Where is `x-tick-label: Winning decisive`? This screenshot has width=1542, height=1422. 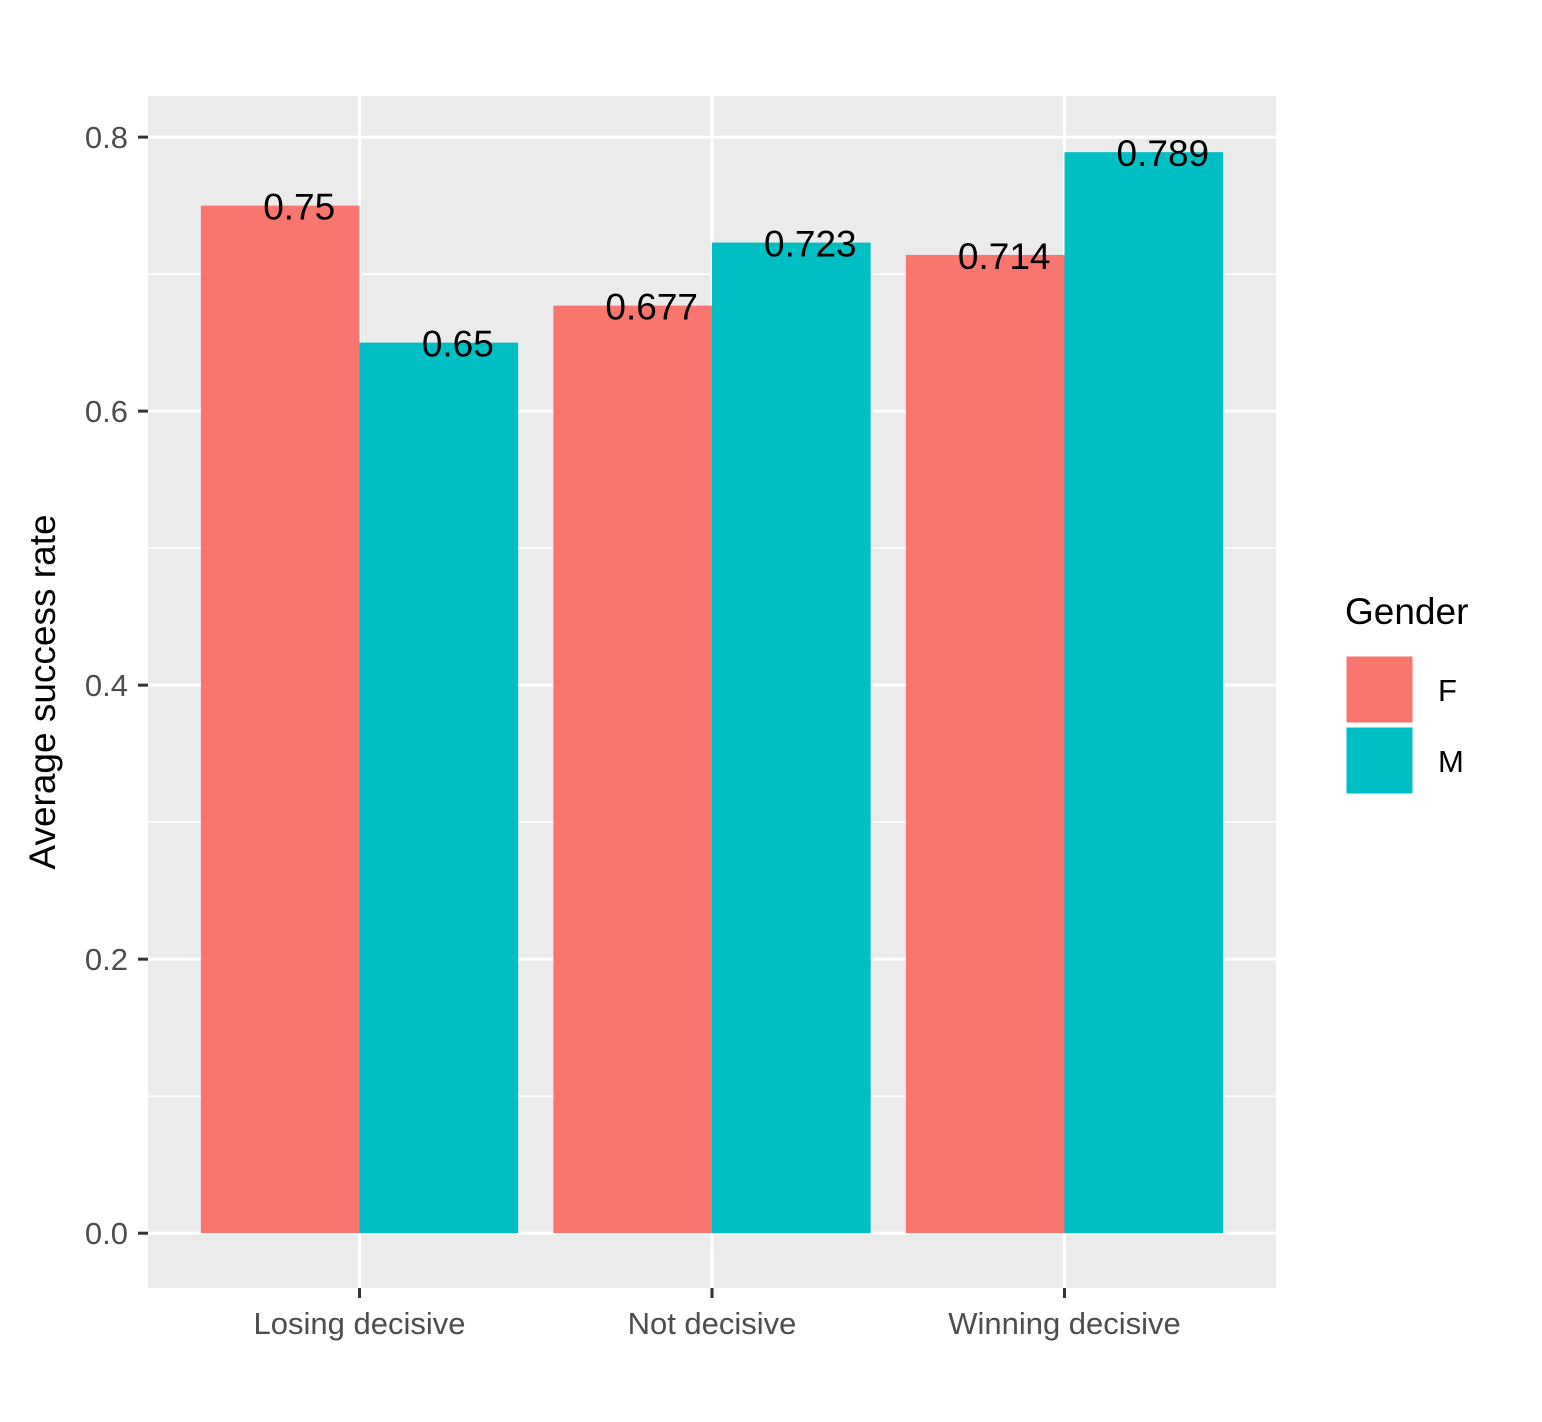
x-tick-label: Winning decisive is located at coordinates (1064, 1323).